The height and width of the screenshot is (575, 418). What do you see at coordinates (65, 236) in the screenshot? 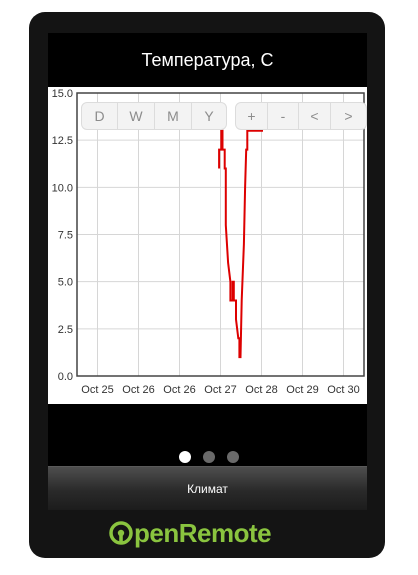
I see `y-tick-label: 7.5` at bounding box center [65, 236].